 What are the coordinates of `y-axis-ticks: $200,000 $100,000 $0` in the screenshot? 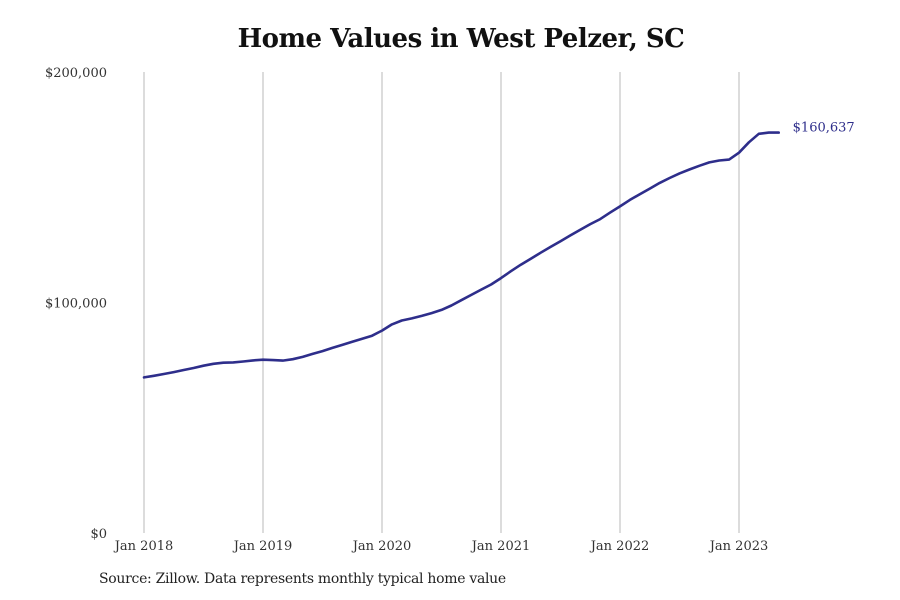 It's located at (76, 304).